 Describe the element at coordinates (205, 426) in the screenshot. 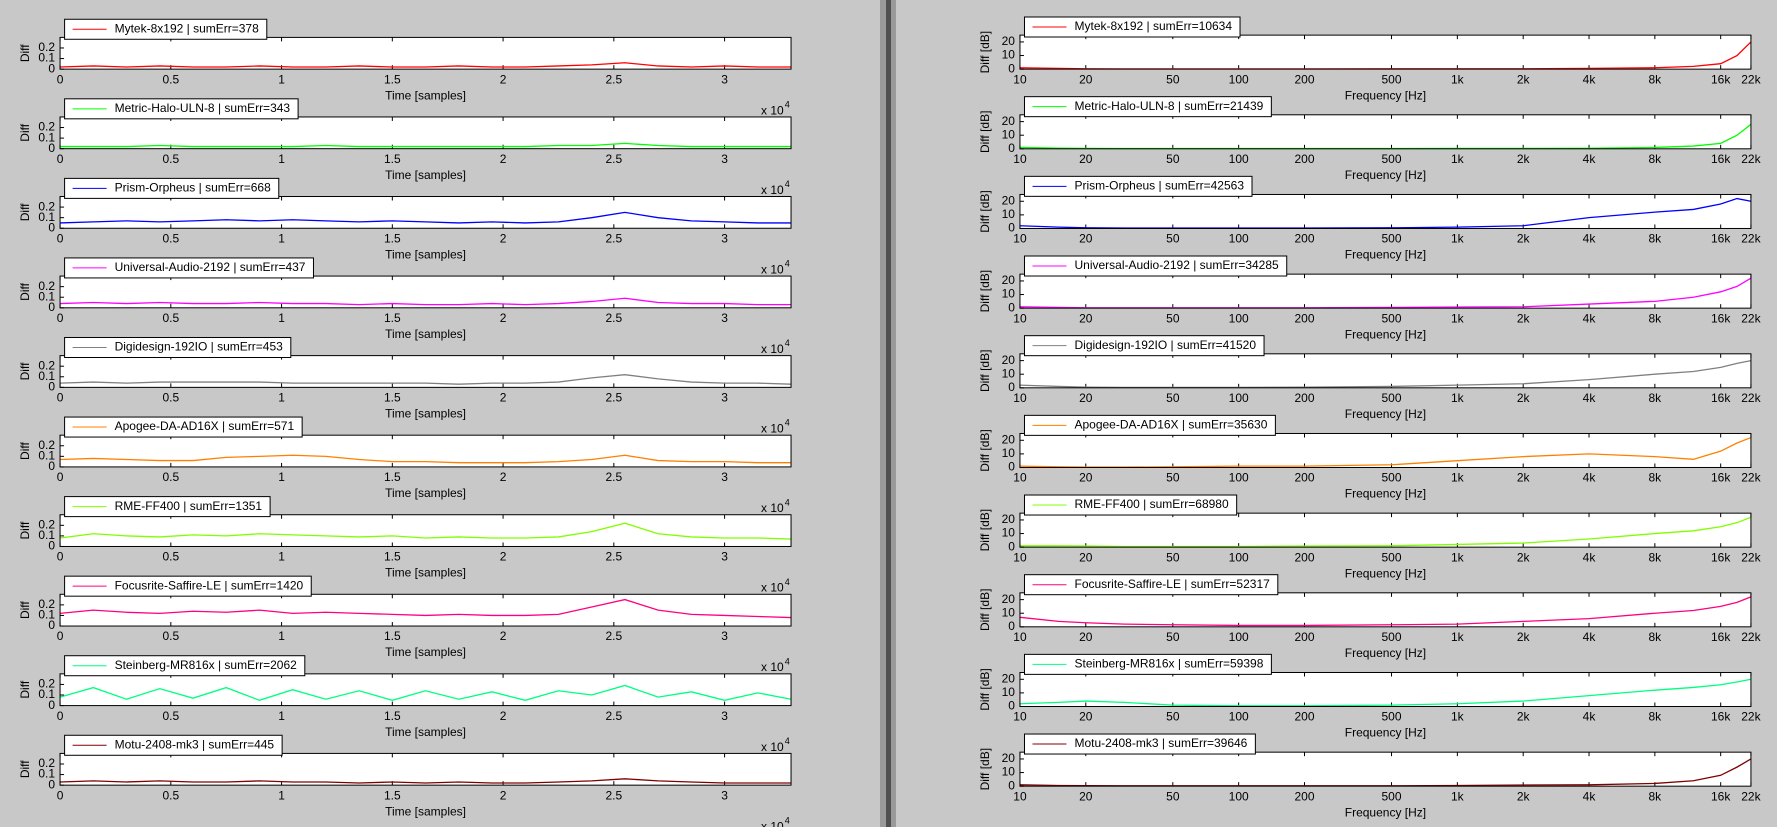

I see `legend-label: Apogee-DA-AD16X | sumErr=571` at that location.